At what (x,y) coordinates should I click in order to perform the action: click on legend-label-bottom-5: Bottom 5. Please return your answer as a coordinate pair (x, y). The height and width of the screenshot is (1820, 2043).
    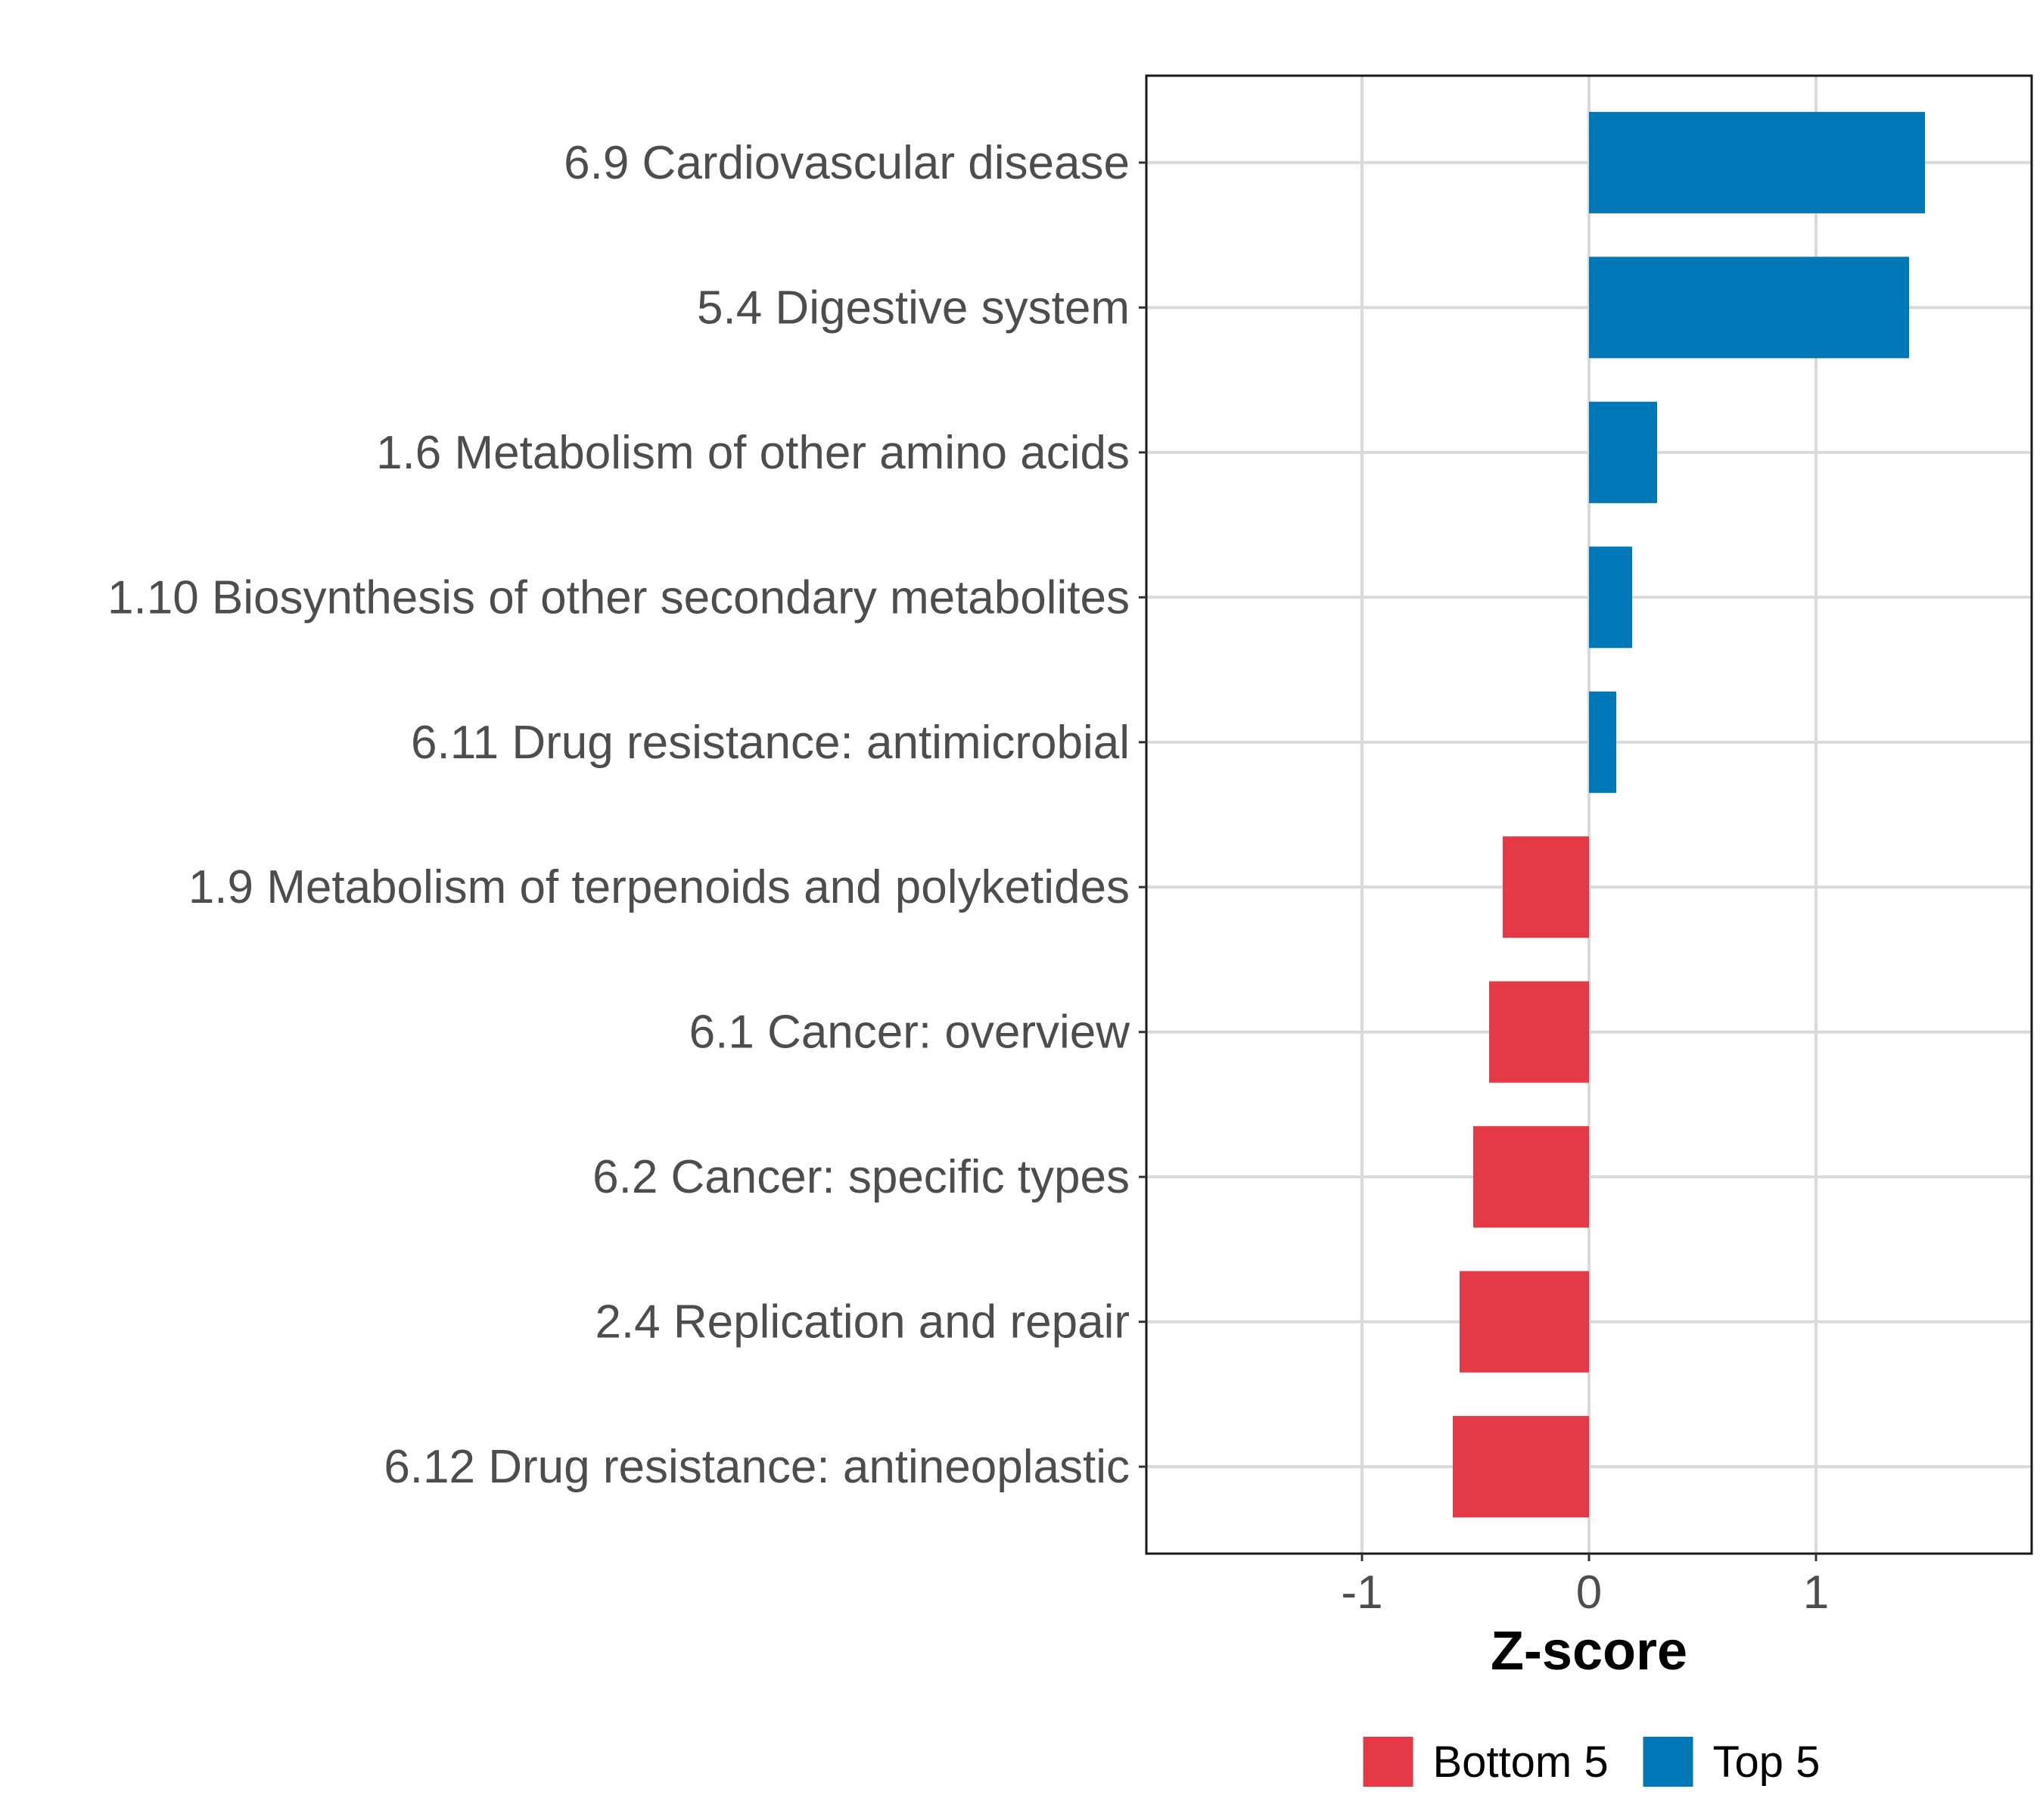
    Looking at the image, I should click on (1521, 1762).